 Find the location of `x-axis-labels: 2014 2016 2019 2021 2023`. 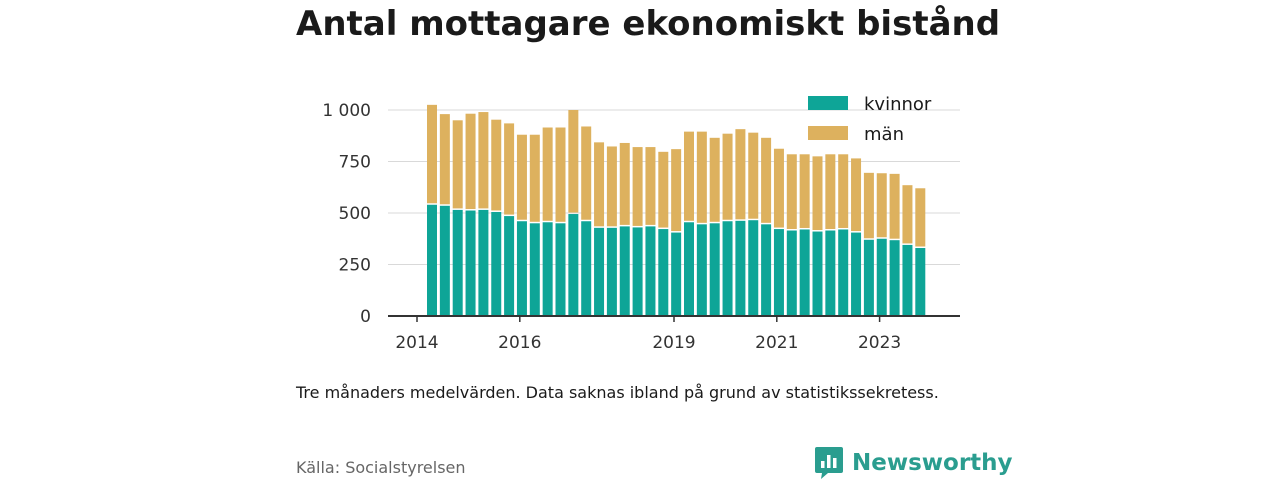

x-axis-labels: 2014 2016 2019 2021 2023 is located at coordinates (648, 343).